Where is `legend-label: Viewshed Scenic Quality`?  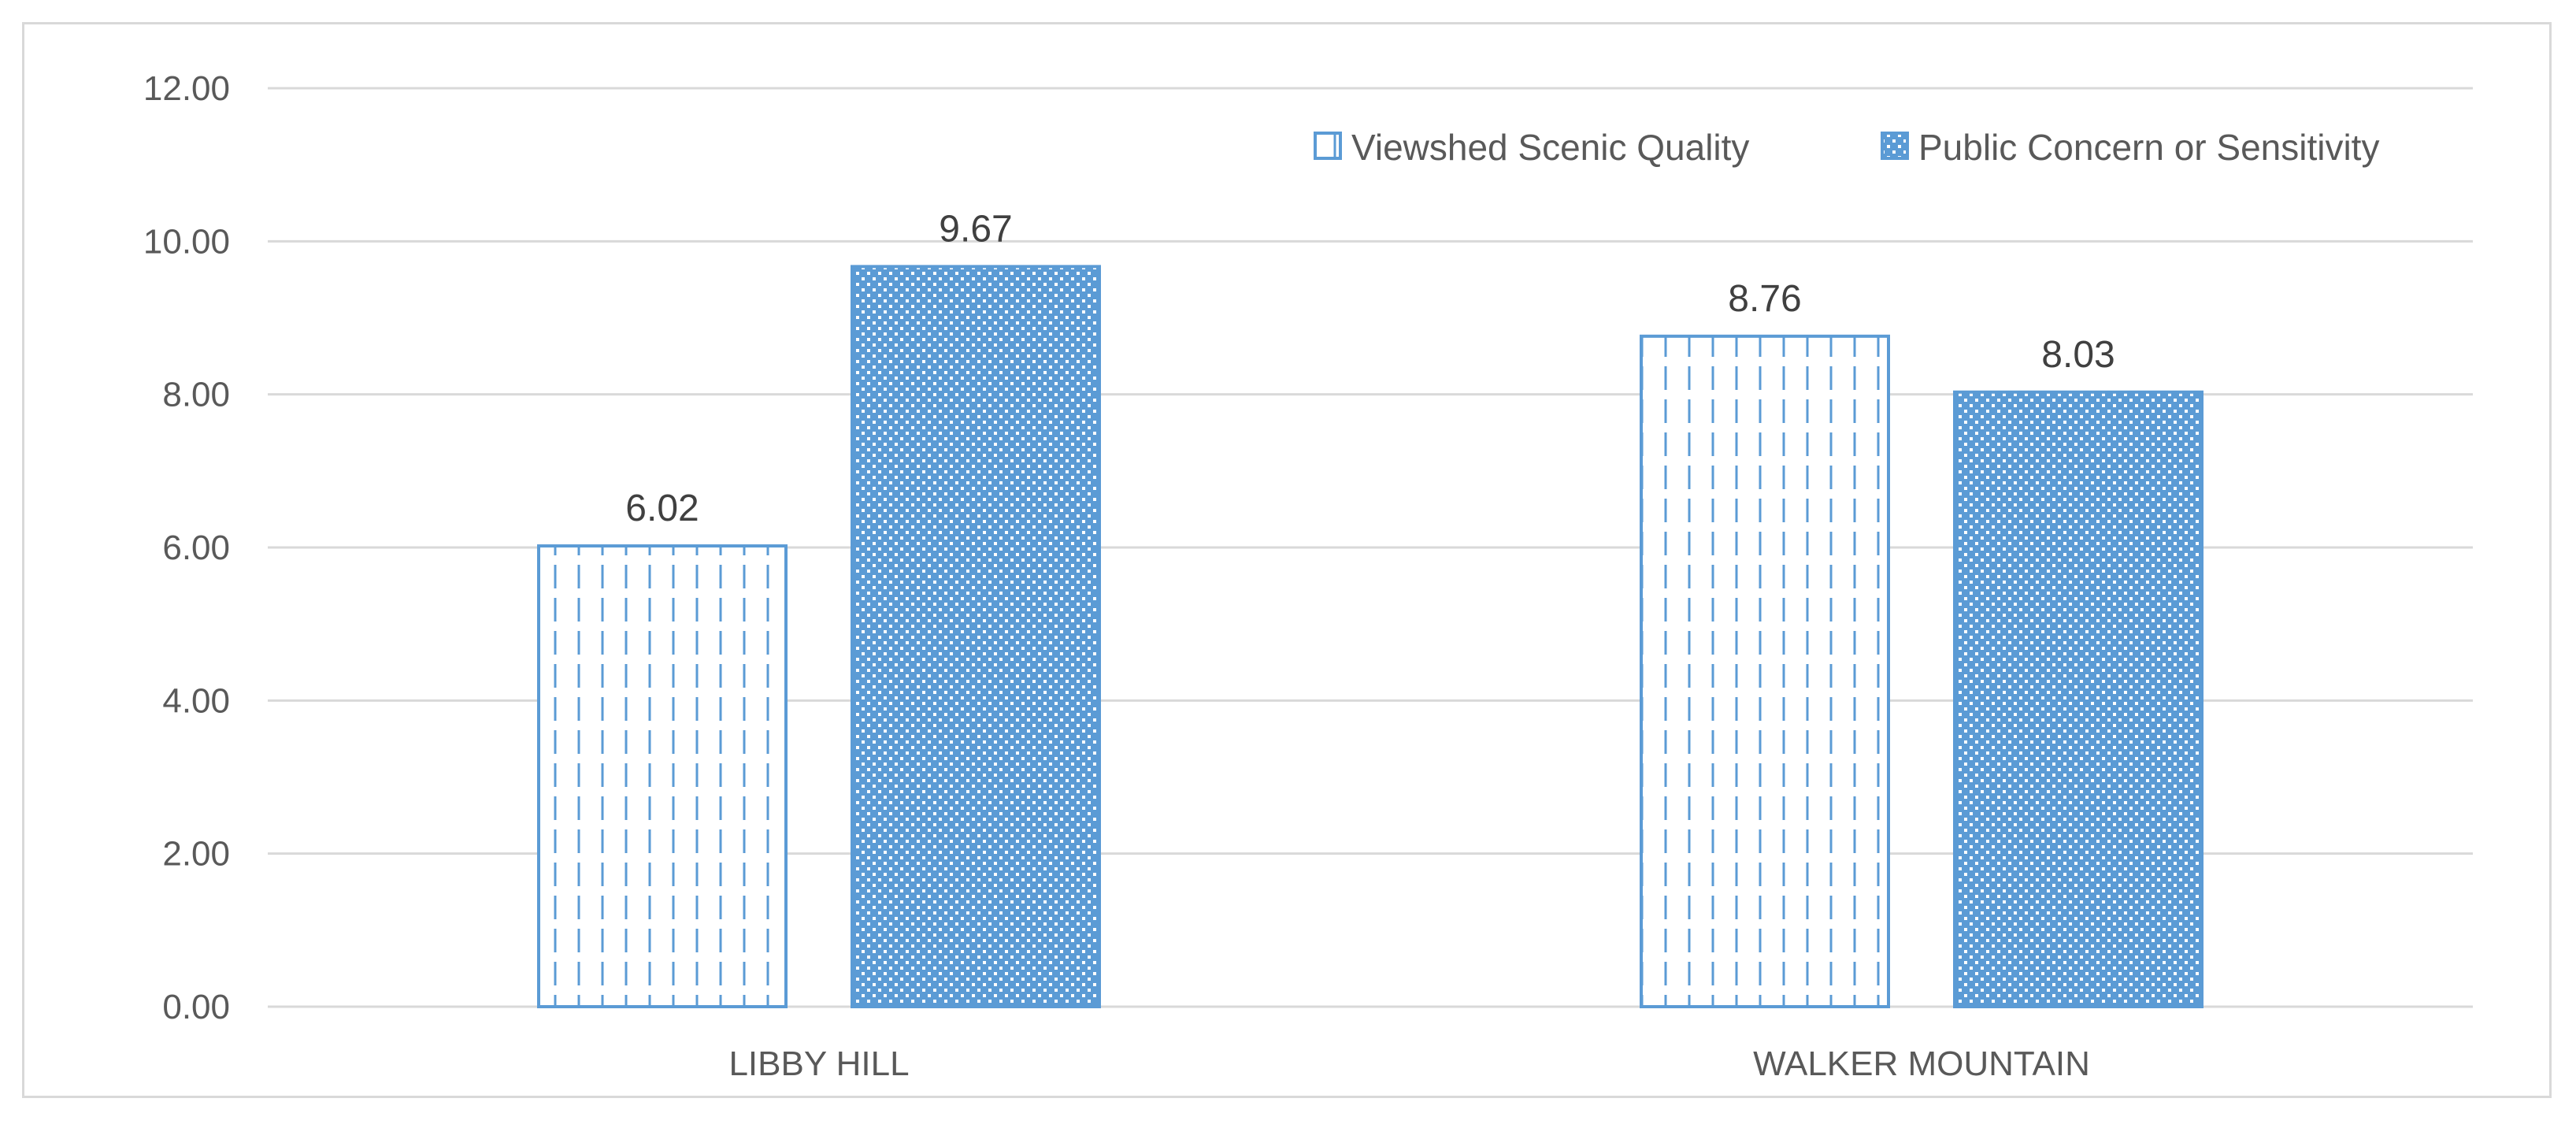
legend-label: Viewshed Scenic Quality is located at coordinates (1550, 147).